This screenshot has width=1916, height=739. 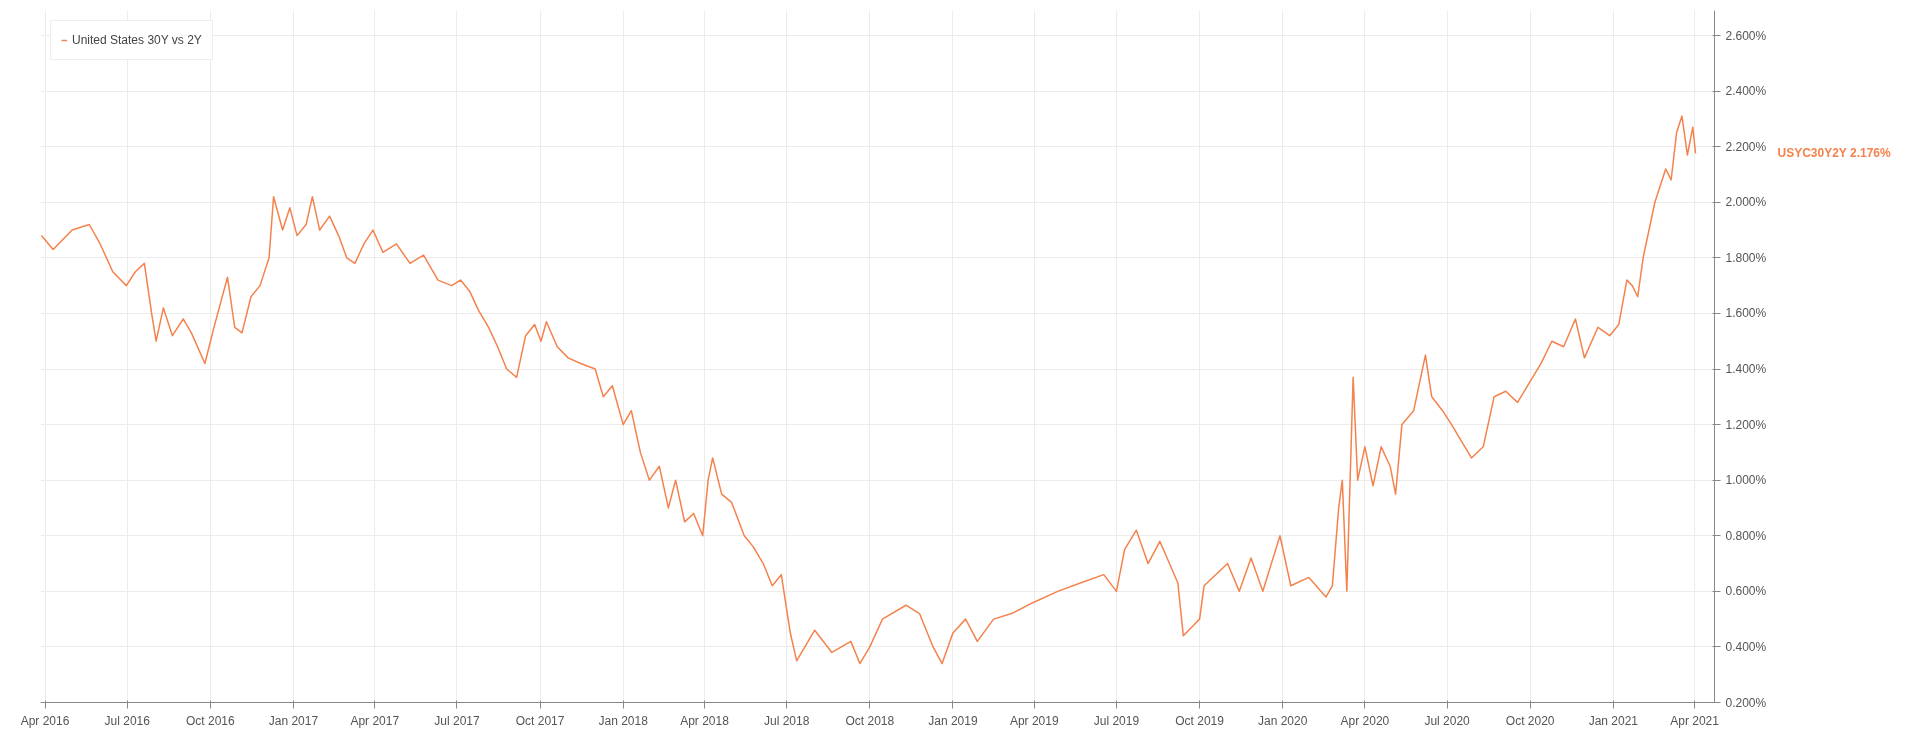 I want to click on text: USYC30Y2Y 2.176%, so click(x=1834, y=153).